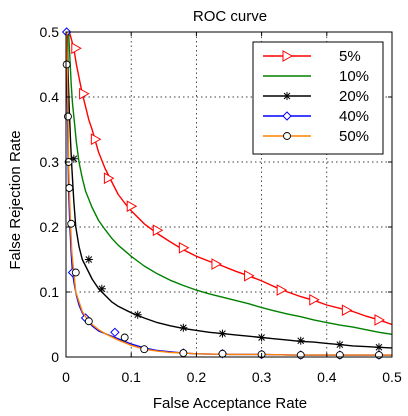  I want to click on legend-label: 40%, so click(354, 116).